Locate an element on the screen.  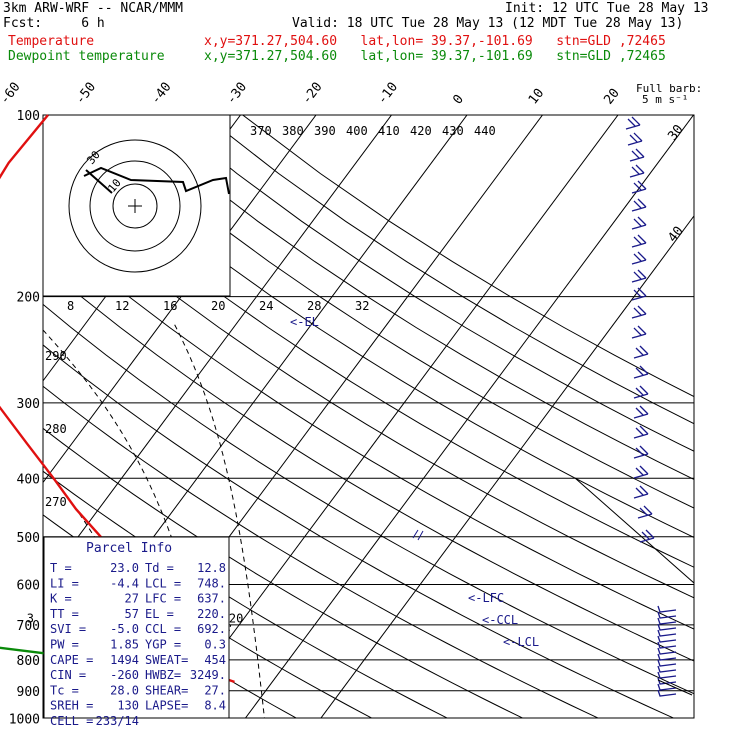
parcel-info-frame is located at coordinates (136, 627).